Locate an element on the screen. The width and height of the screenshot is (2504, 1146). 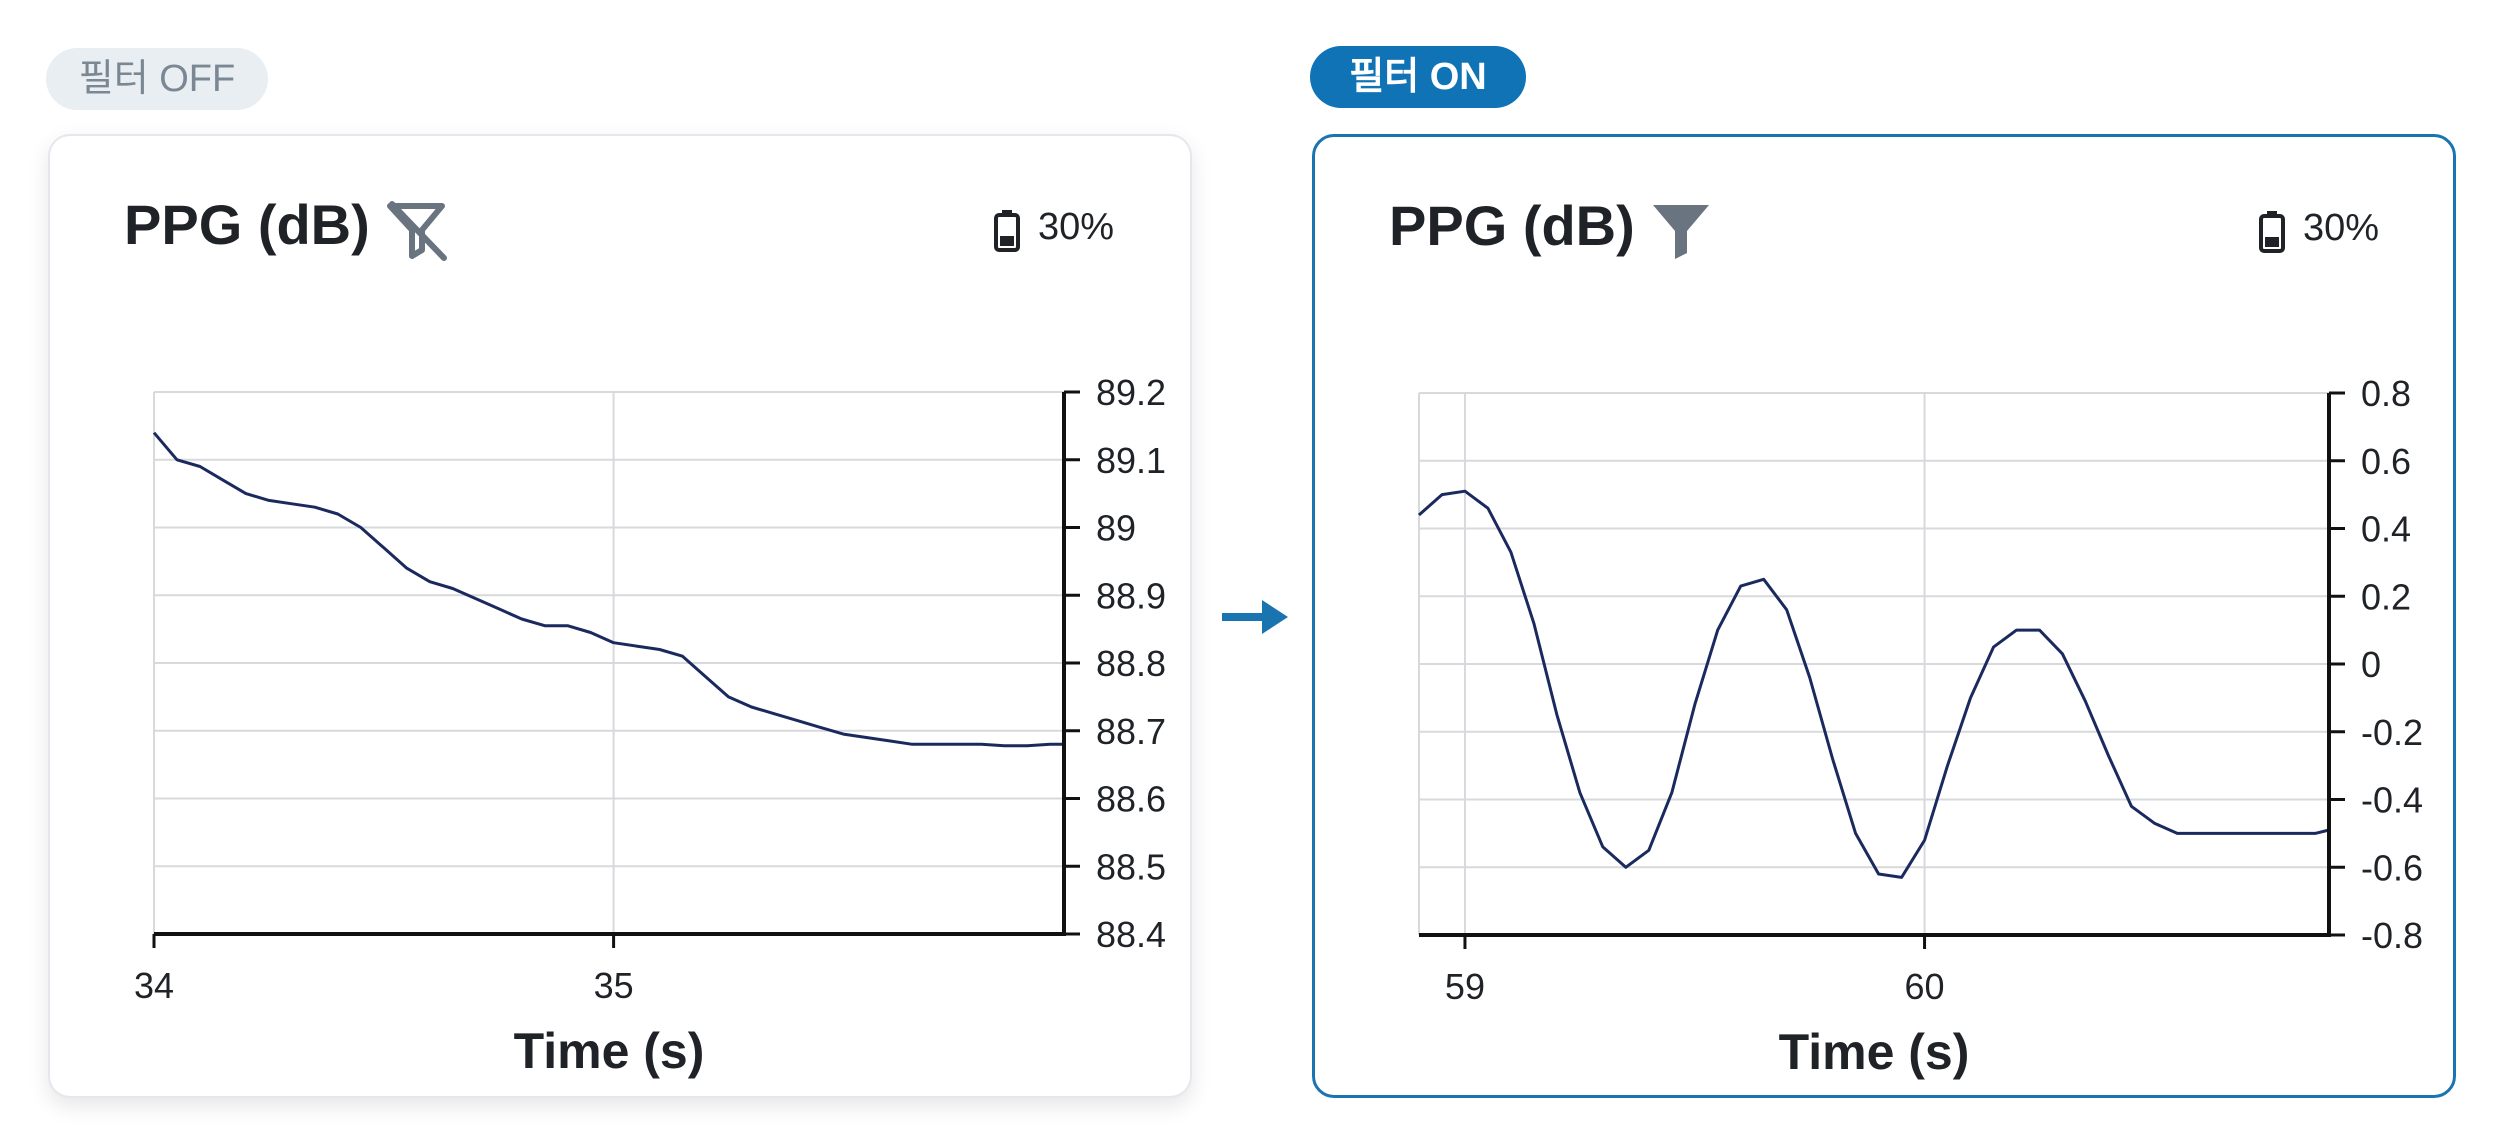
y-tick-label: 0.2 is located at coordinates (2386, 596).